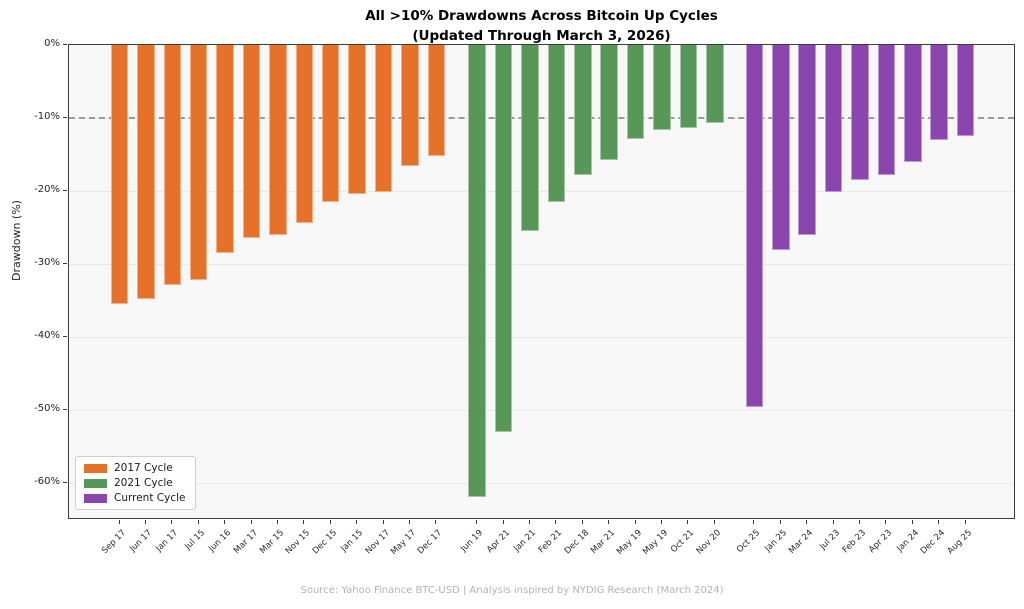 The width and height of the screenshot is (1024, 609). I want to click on legend-label: 2017 Cycle, so click(143, 468).